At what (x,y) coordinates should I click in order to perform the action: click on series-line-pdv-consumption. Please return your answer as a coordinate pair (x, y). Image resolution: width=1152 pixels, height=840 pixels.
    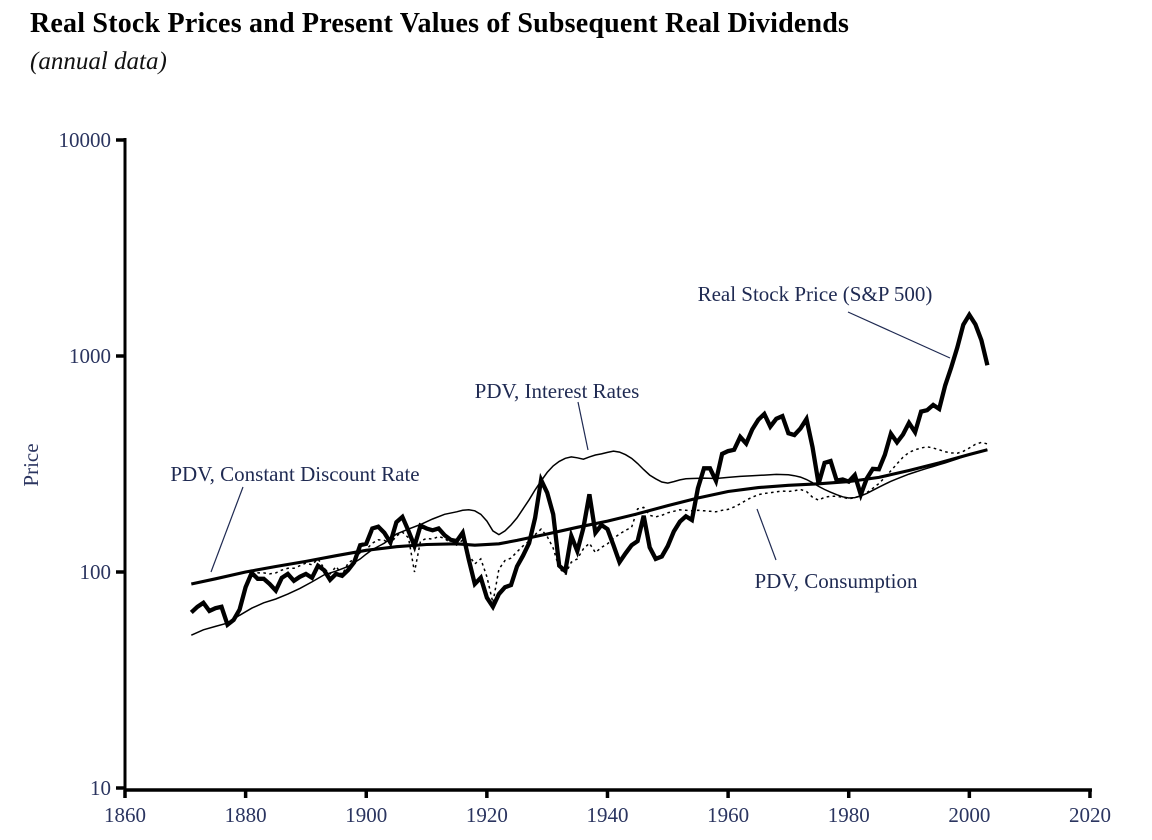
    Looking at the image, I should click on (619, 522).